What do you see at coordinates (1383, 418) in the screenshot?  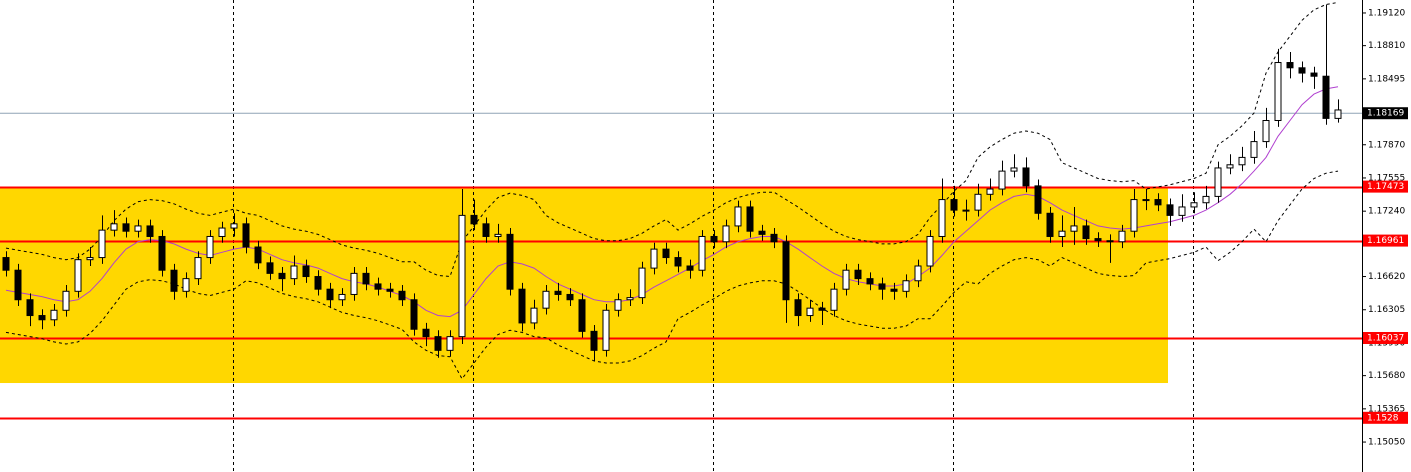 I see `level-label: 1.1528` at bounding box center [1383, 418].